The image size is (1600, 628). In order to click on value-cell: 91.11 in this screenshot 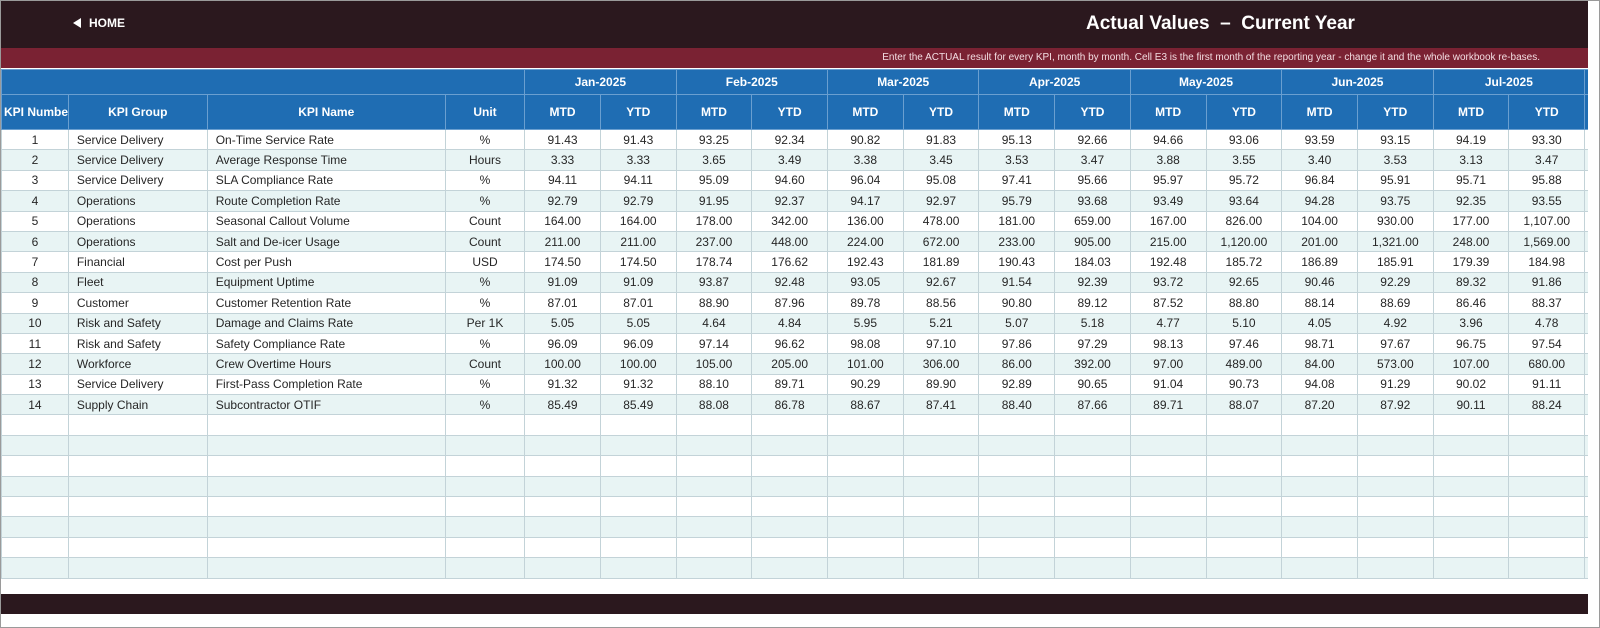, I will do `click(1547, 384)`.